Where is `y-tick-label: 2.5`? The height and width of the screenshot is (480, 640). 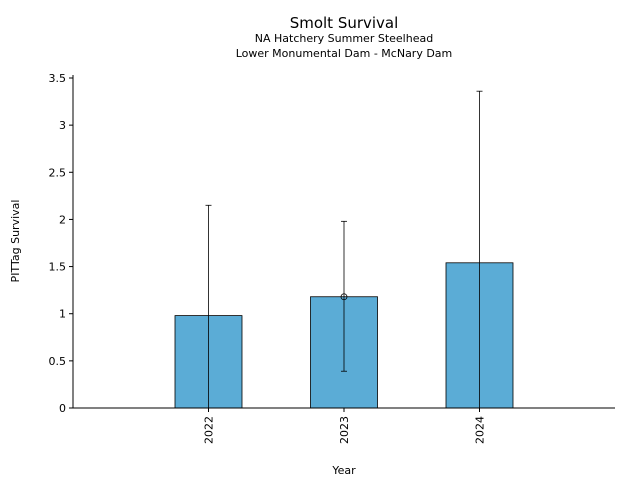
y-tick-label: 2.5 is located at coordinates (58, 172).